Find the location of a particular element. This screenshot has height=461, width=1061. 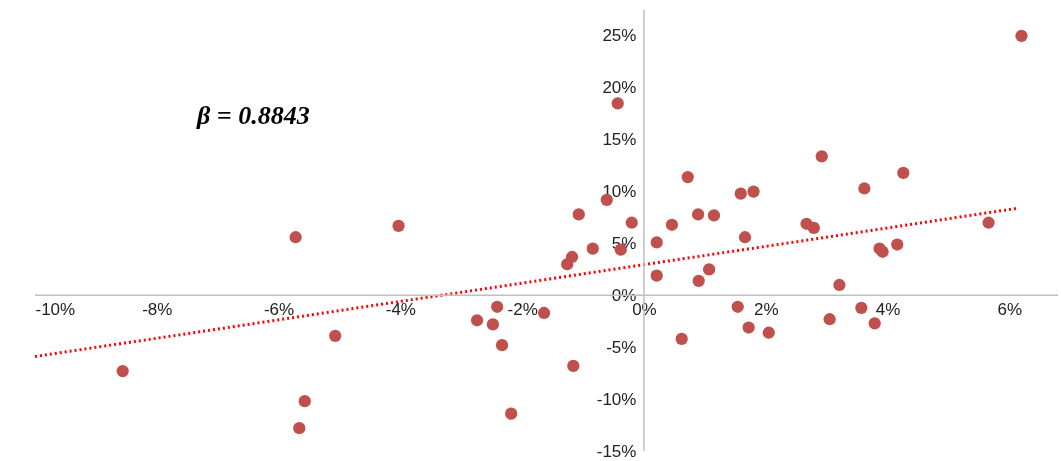

x-tick-label: 4% is located at coordinates (888, 309).